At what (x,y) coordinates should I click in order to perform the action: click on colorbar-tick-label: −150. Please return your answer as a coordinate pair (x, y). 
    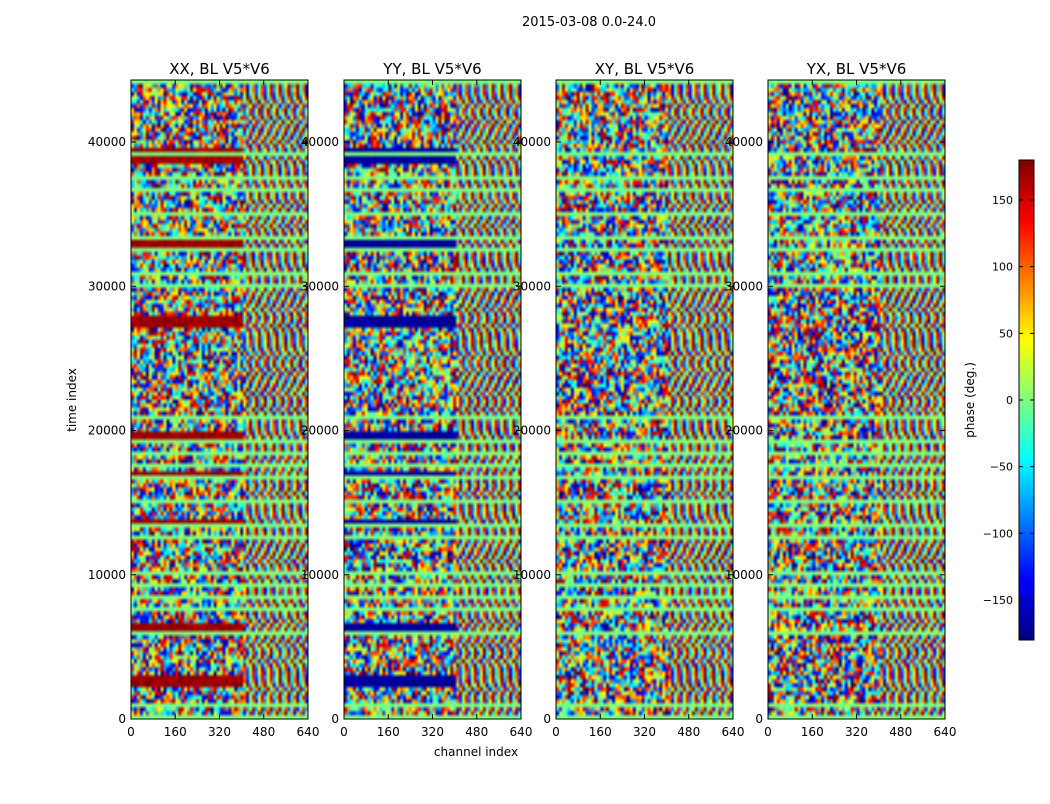
    Looking at the image, I should click on (998, 600).